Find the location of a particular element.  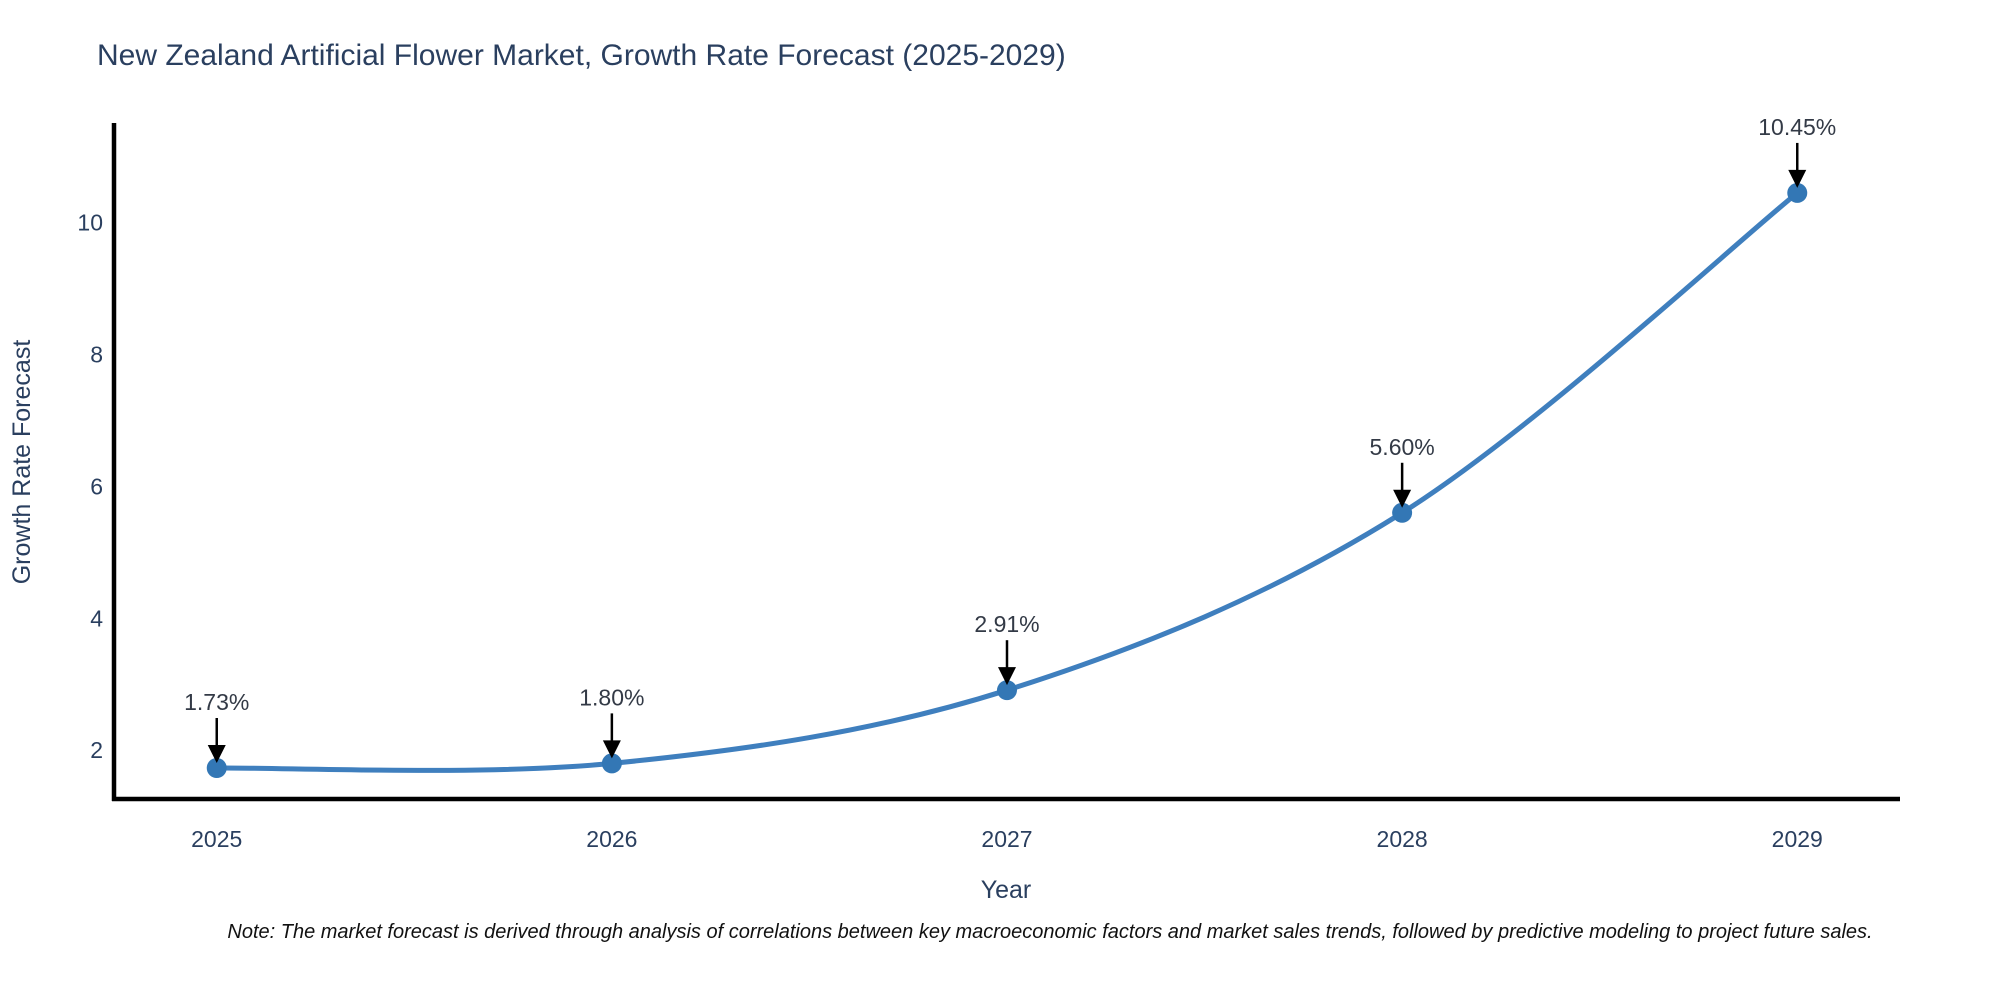

y-axis-title: Growth Rate Forecast is located at coordinates (22, 462).